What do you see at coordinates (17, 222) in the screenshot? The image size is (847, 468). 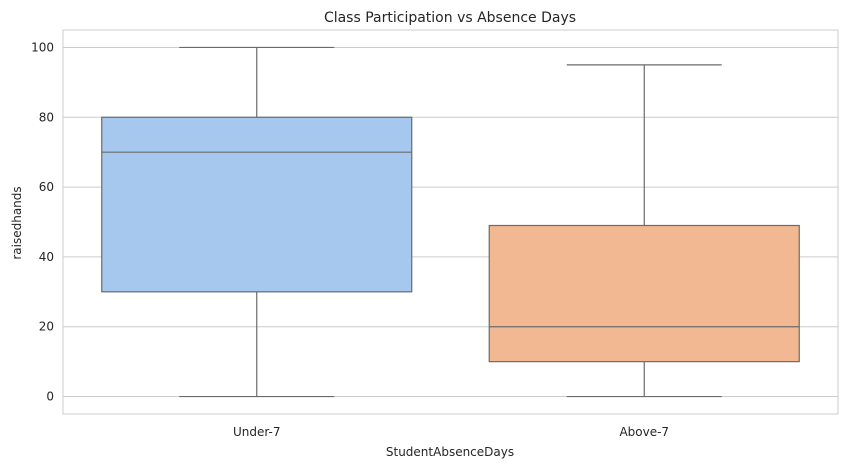 I see `y-axis-label: raisedhands` at bounding box center [17, 222].